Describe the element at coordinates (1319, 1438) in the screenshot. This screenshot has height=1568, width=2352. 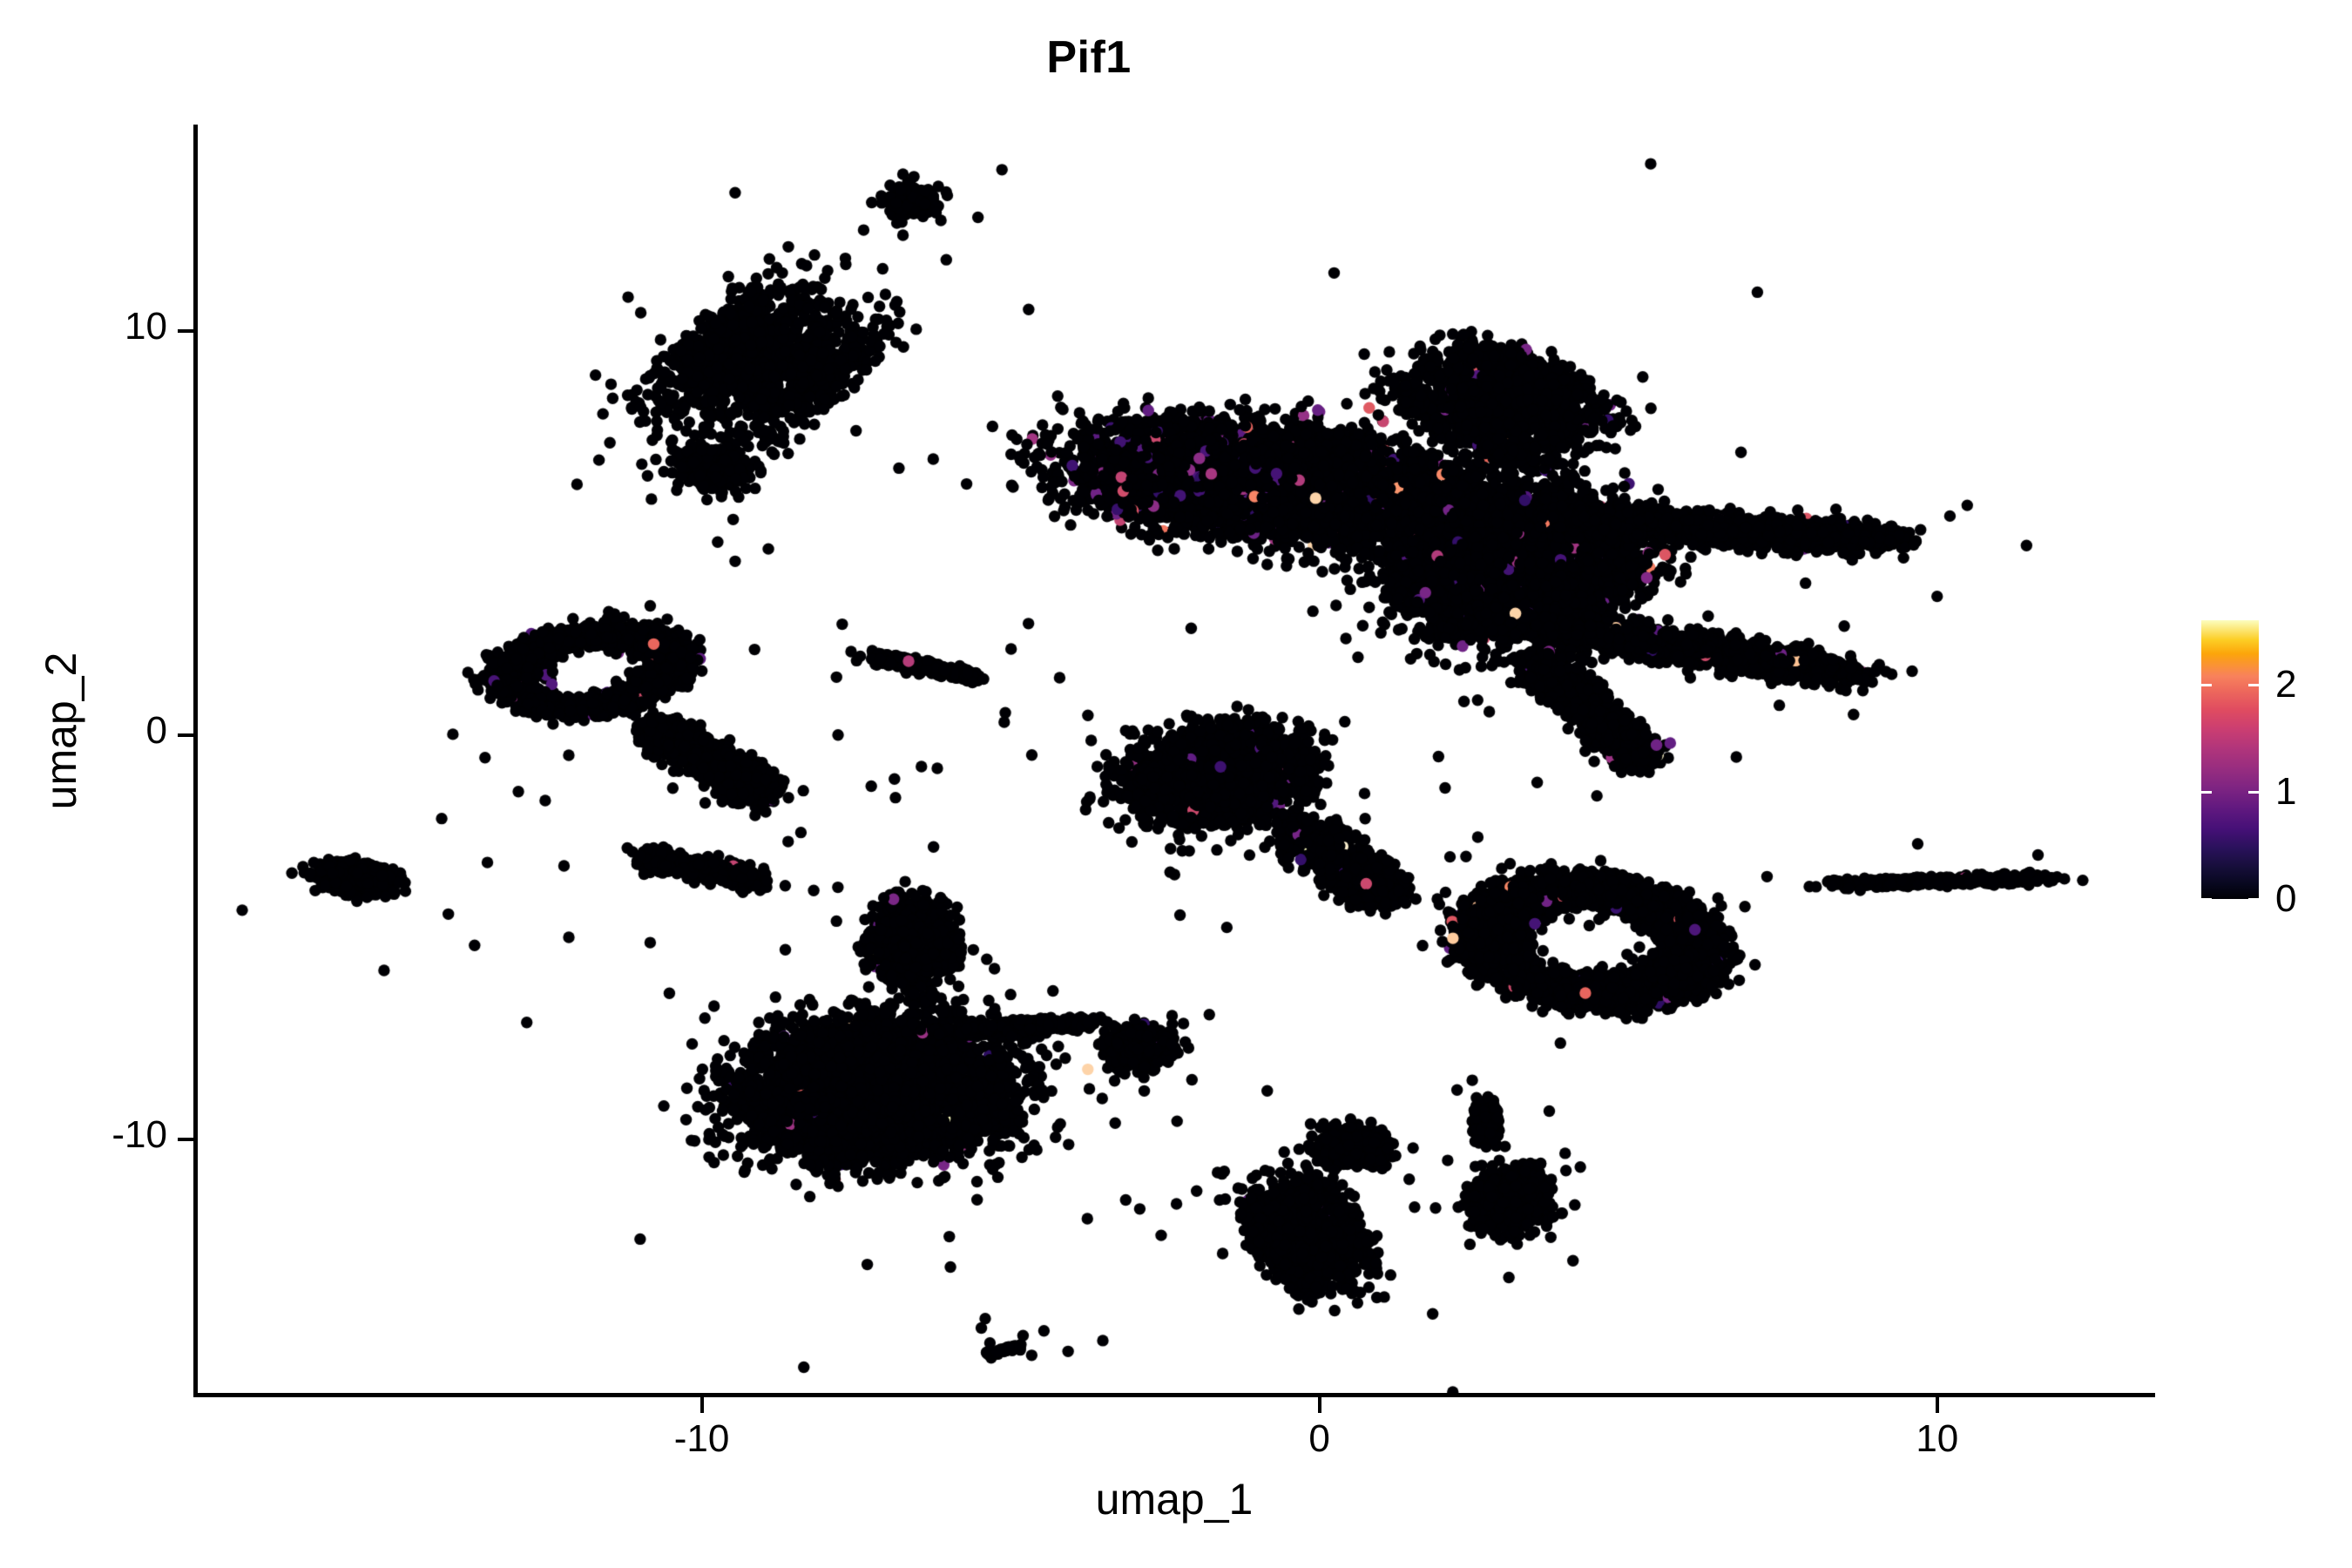
I see `x-tick-label: 0` at that location.